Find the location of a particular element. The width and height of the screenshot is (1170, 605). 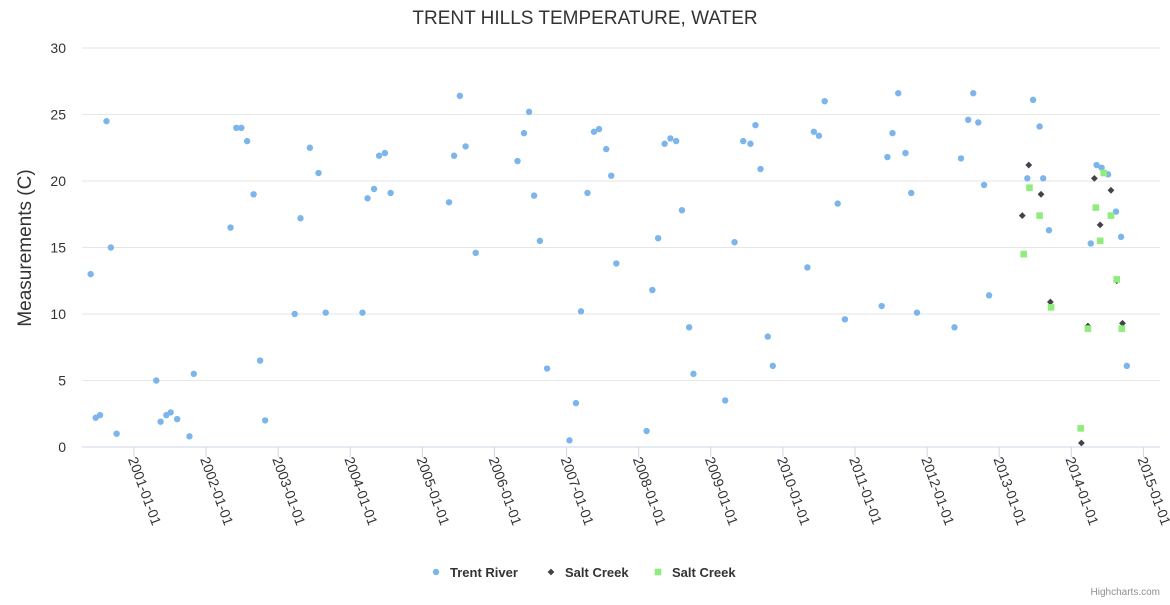

credits-link: Highcharts.com is located at coordinates (1125, 592).